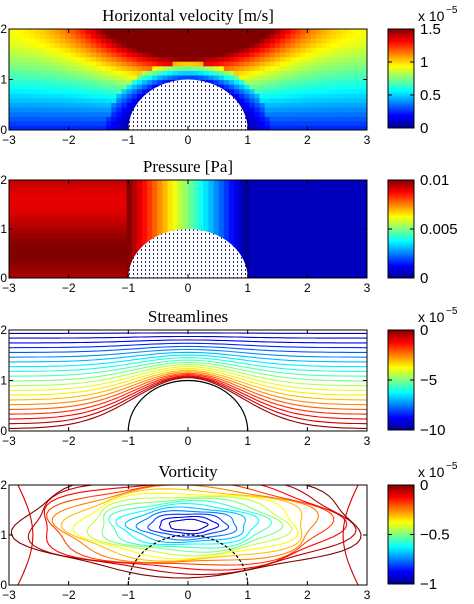  What do you see at coordinates (188, 441) in the screenshot?
I see `x-tick-label: 0` at bounding box center [188, 441].